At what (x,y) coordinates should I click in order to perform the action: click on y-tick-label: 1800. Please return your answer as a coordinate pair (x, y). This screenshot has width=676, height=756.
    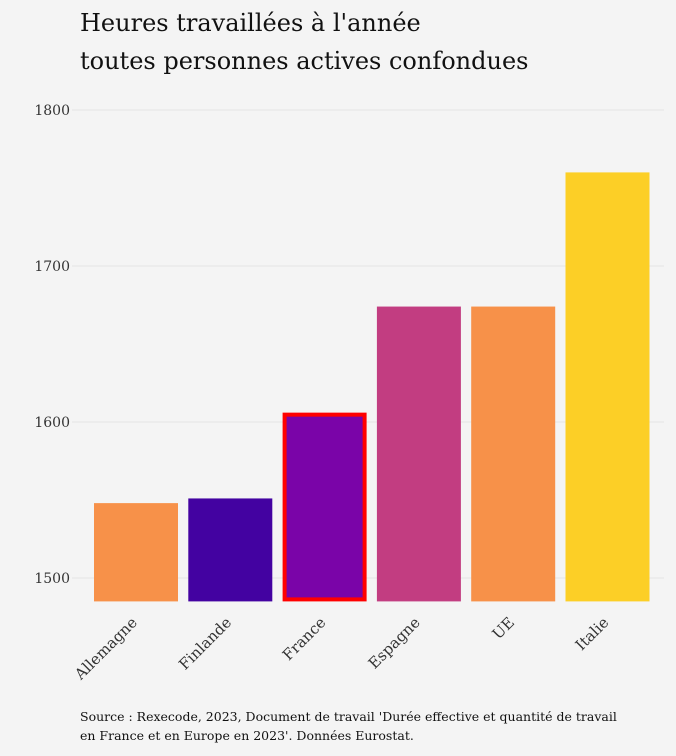
    Looking at the image, I should click on (52, 111).